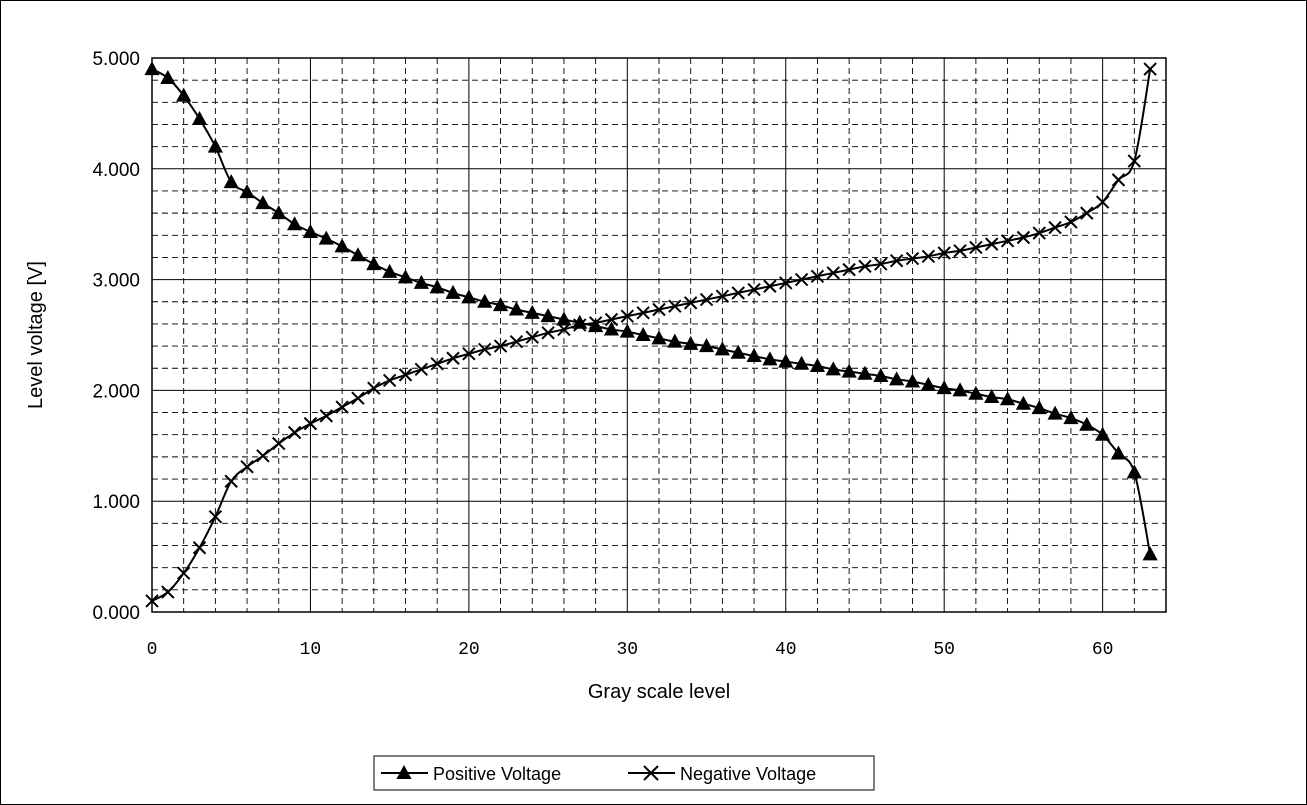 Image resolution: width=1307 pixels, height=805 pixels. Describe the element at coordinates (152, 650) in the screenshot. I see `x-tick-label: 0` at that location.